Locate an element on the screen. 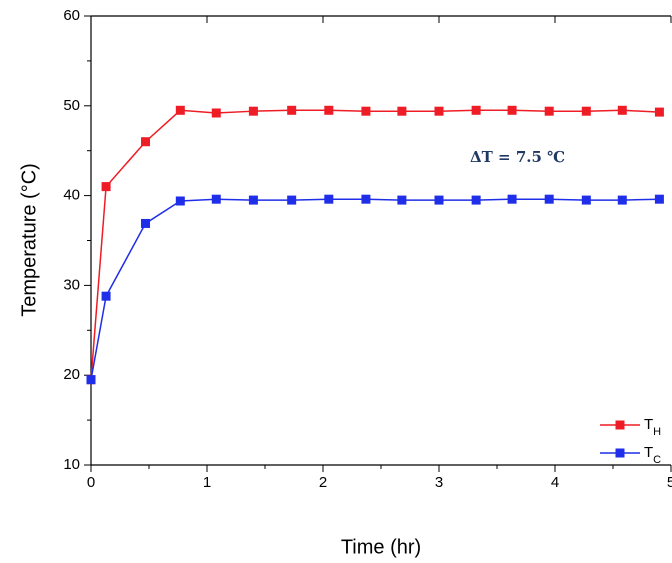 This screenshot has width=672, height=563. y-tick-label: 60 is located at coordinates (71, 15).